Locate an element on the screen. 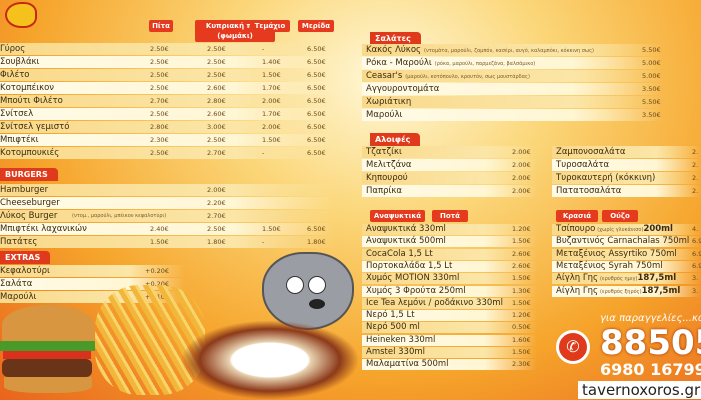 The width and height of the screenshot is (701, 400). menu-row: Τυροσαλάτα 2. is located at coordinates (626, 165).